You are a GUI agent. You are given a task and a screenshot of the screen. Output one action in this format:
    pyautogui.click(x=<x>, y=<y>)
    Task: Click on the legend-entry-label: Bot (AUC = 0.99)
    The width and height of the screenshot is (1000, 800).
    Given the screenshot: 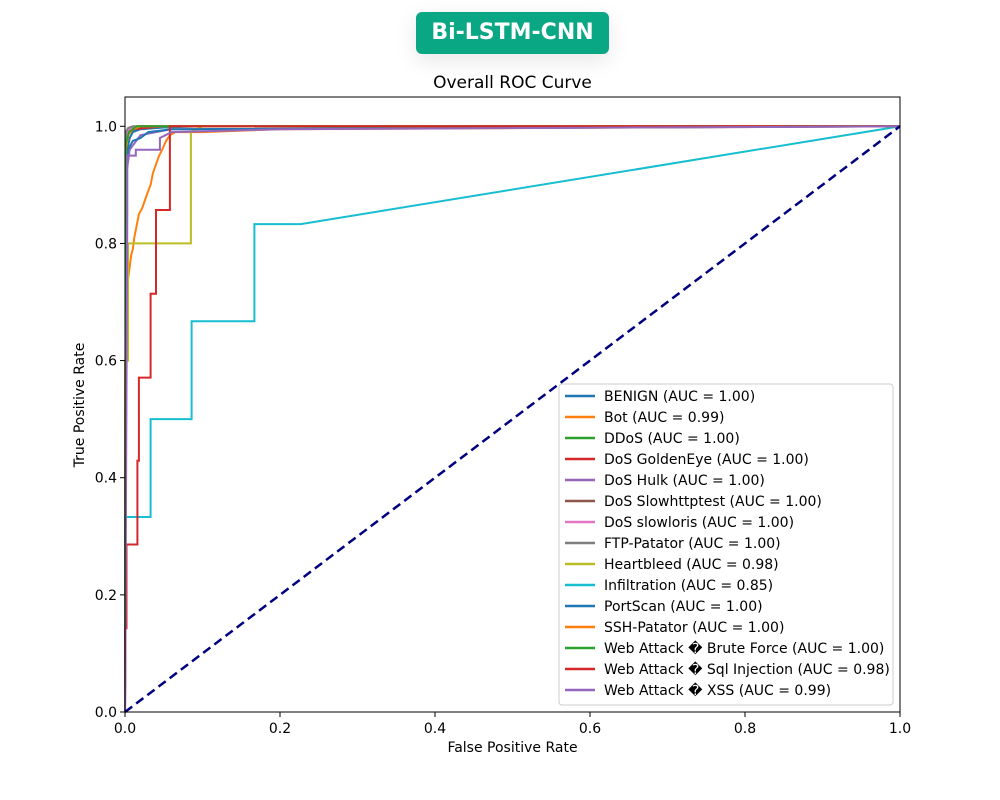 What is the action you would take?
    pyautogui.click(x=664, y=418)
    